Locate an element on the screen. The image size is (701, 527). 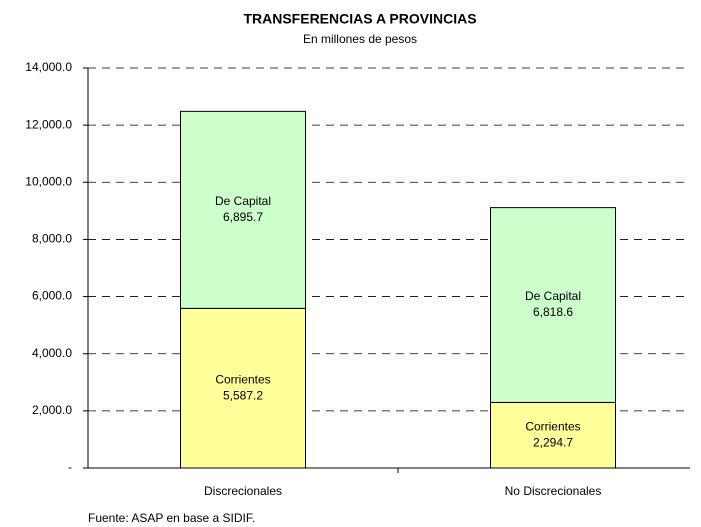
source-note: Fuente: ASAP en base a SIDIF. is located at coordinates (171, 518).